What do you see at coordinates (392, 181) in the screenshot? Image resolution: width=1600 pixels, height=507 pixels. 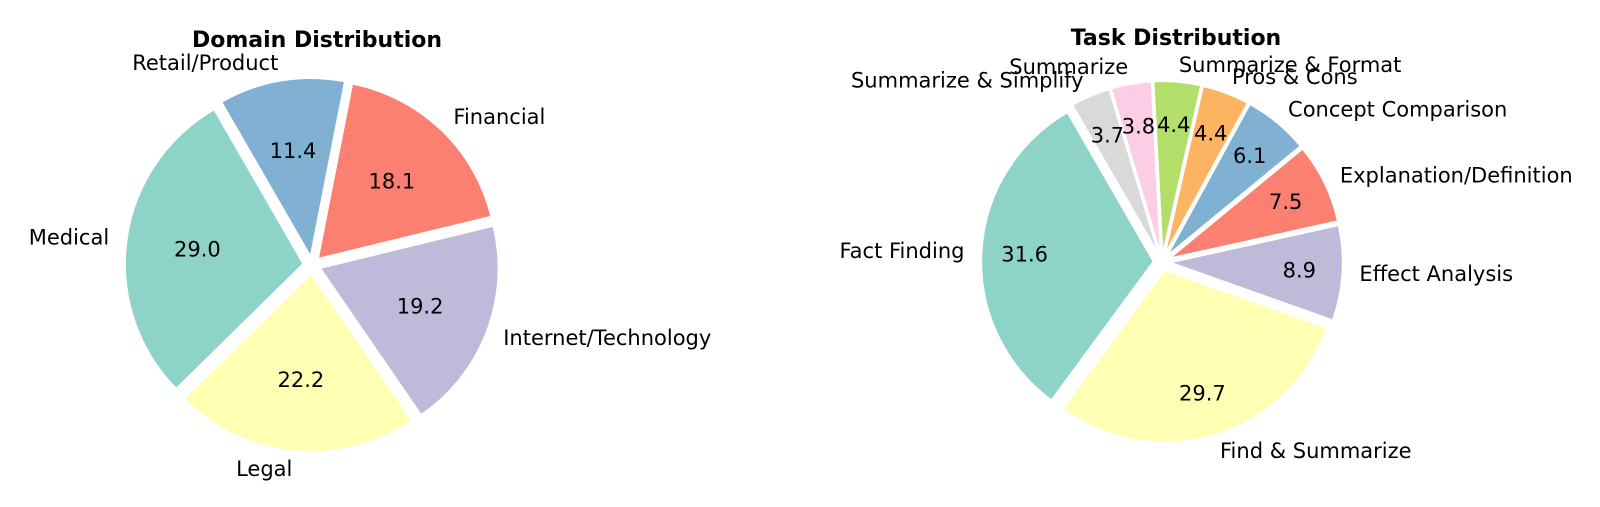 I see `domain-value-label-financial: 18.1` at bounding box center [392, 181].